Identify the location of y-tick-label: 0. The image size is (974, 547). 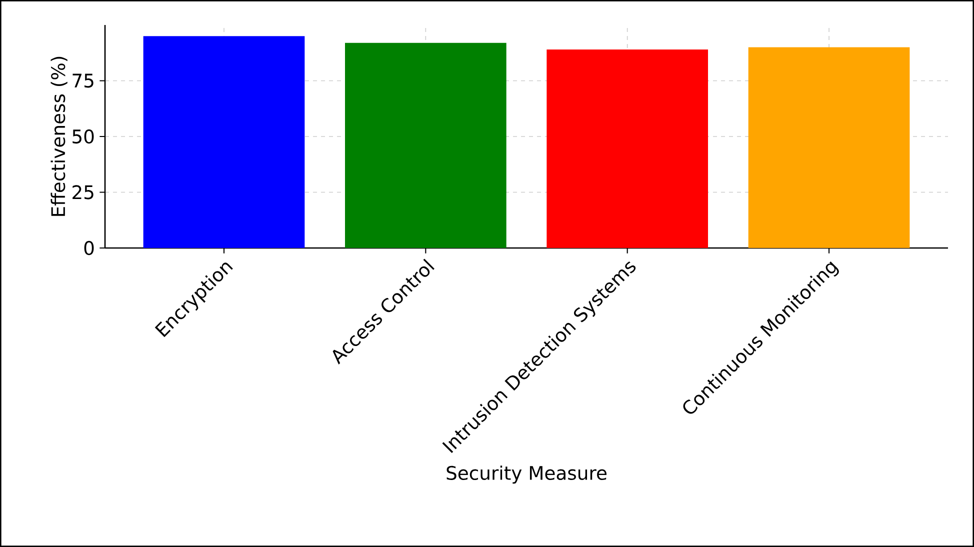
(89, 248).